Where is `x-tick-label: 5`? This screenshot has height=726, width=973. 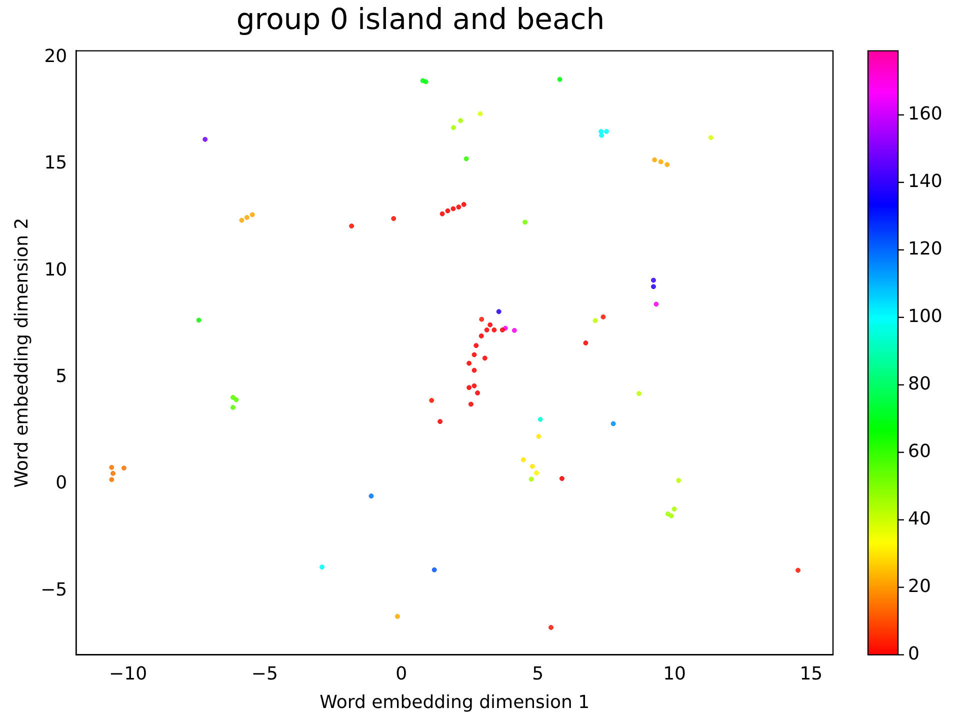
x-tick-label: 5 is located at coordinates (538, 673).